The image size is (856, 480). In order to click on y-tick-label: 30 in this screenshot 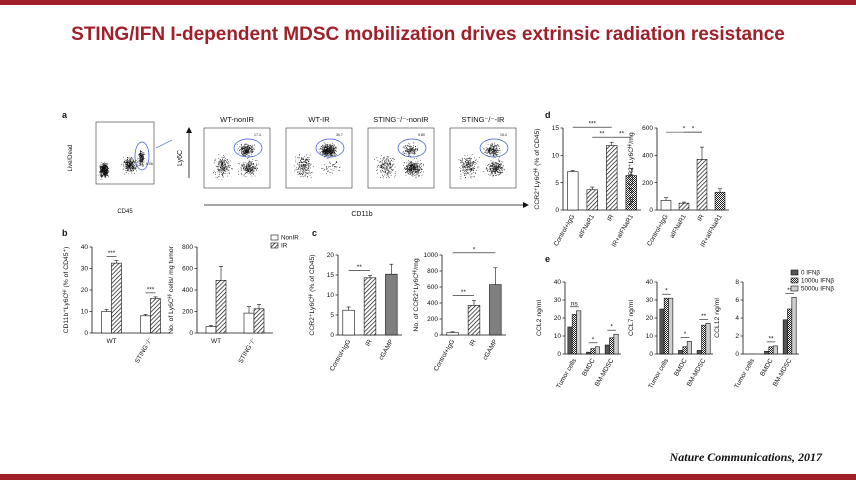, I will do `click(558, 300)`.